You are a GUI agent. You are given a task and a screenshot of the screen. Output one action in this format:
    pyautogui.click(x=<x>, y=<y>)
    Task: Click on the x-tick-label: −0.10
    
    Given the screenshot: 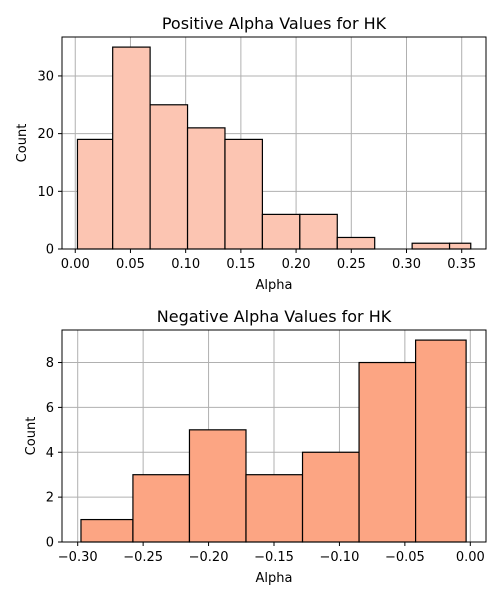 What is the action you would take?
    pyautogui.click(x=340, y=557)
    